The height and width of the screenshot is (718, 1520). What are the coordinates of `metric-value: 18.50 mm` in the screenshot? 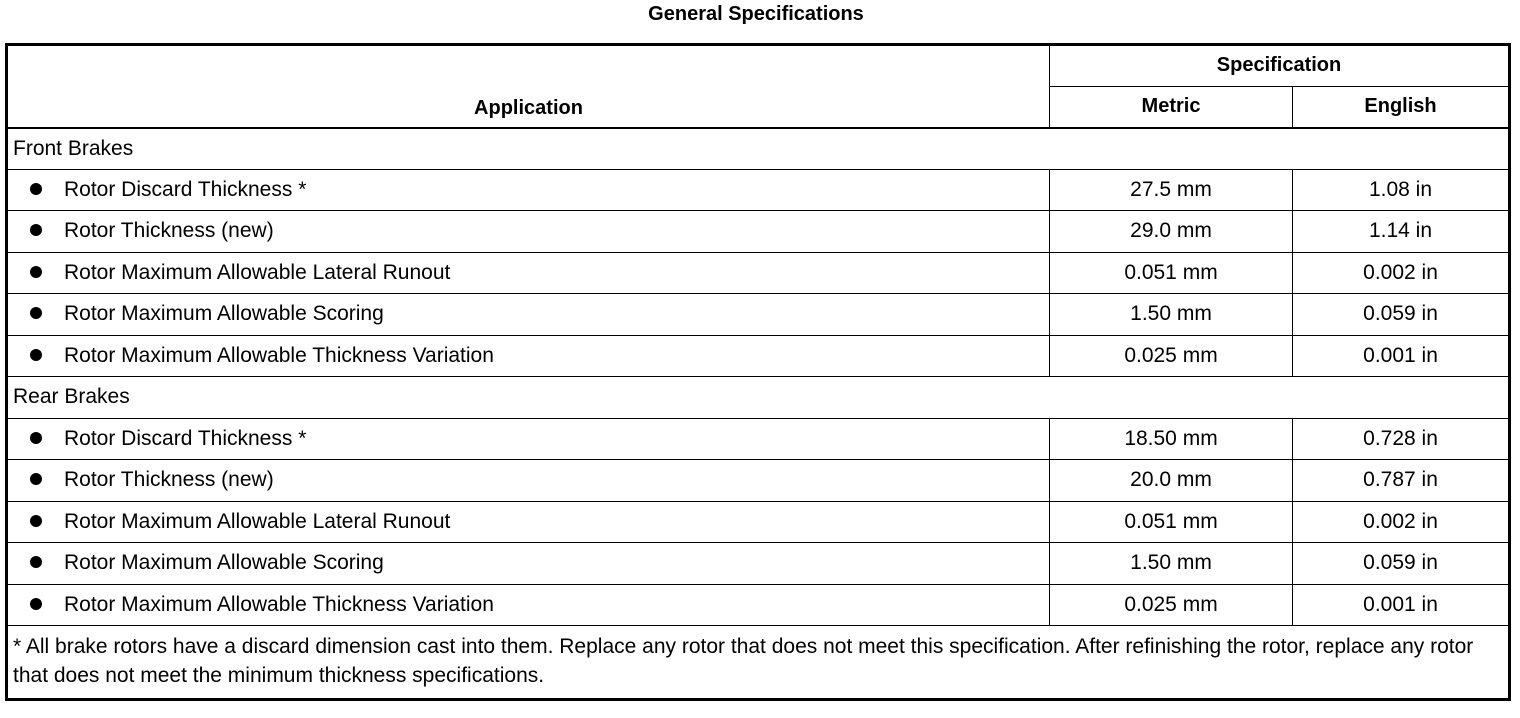 It's located at (1171, 438).